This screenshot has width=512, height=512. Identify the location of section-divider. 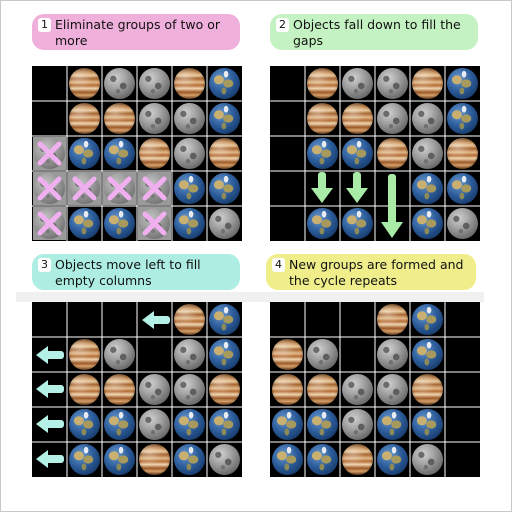
(250, 297).